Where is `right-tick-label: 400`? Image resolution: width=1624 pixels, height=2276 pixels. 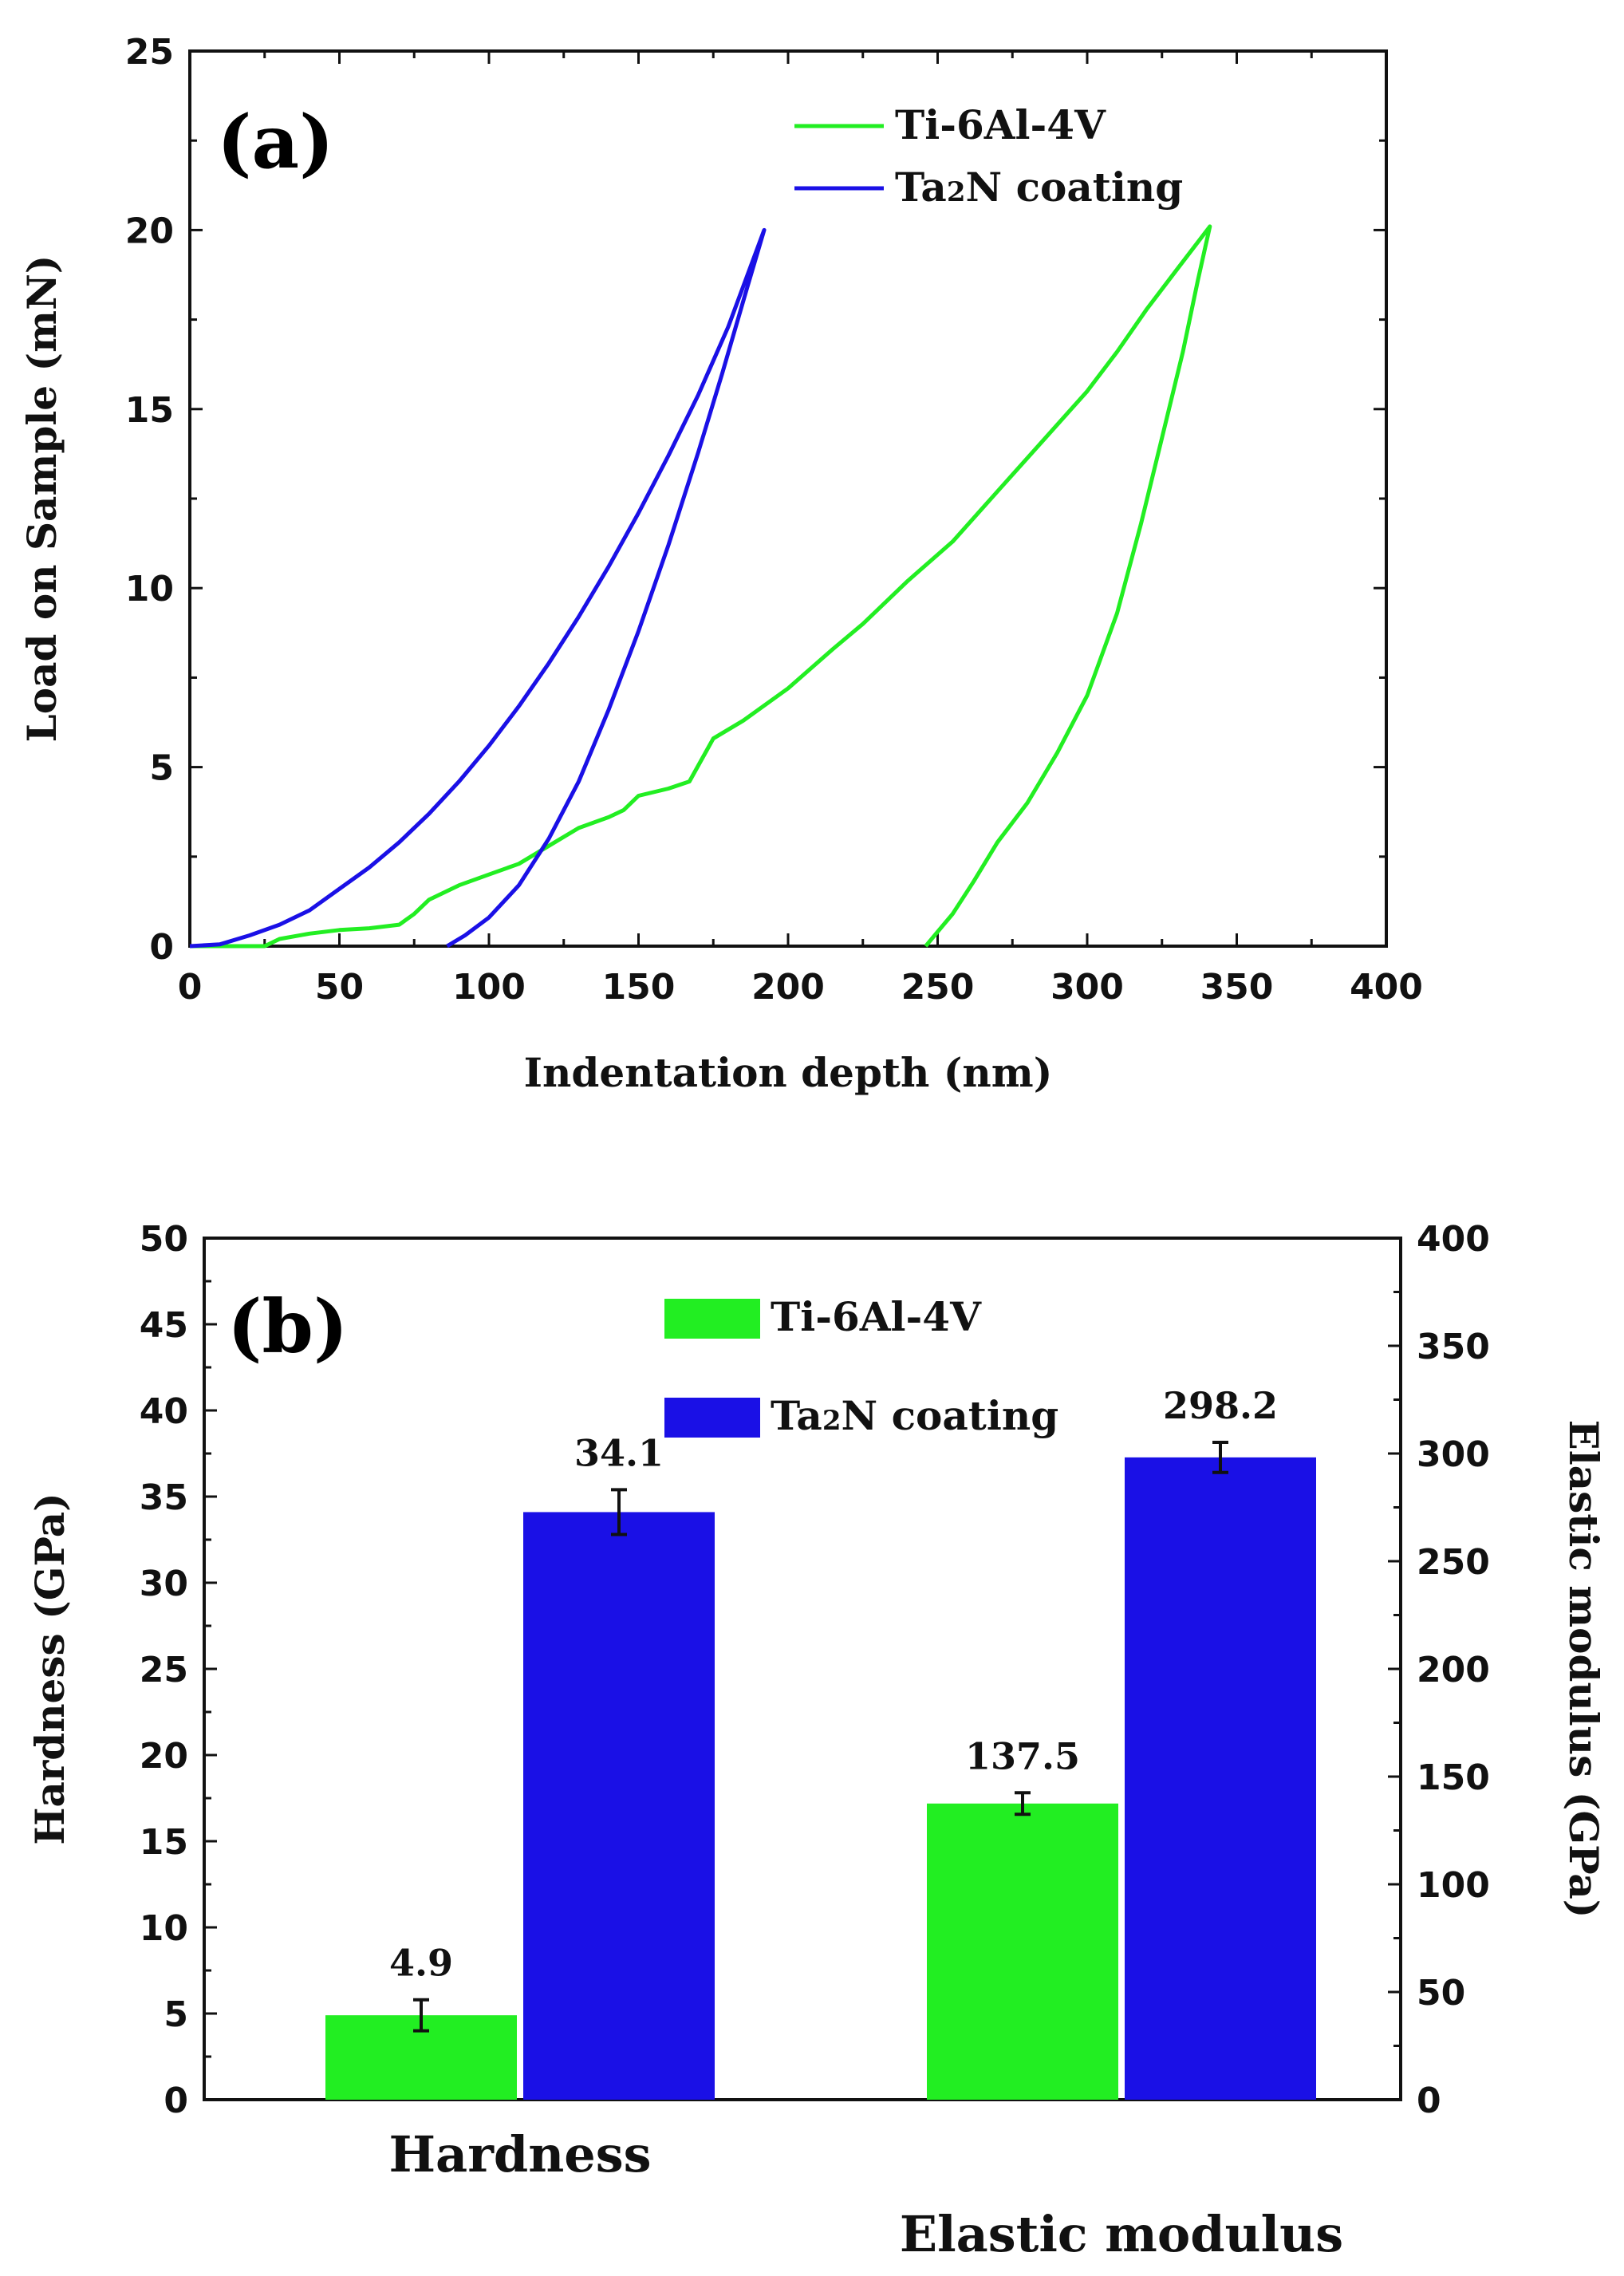 right-tick-label: 400 is located at coordinates (1453, 1239).